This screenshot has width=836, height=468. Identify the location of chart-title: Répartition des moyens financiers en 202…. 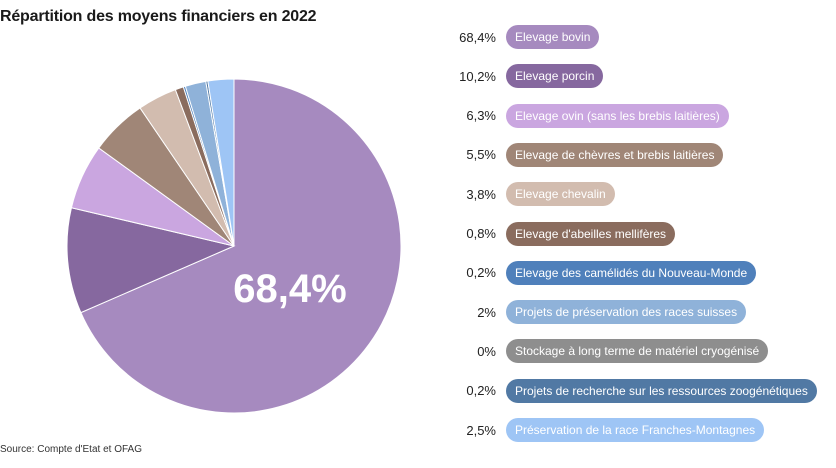
(158, 16).